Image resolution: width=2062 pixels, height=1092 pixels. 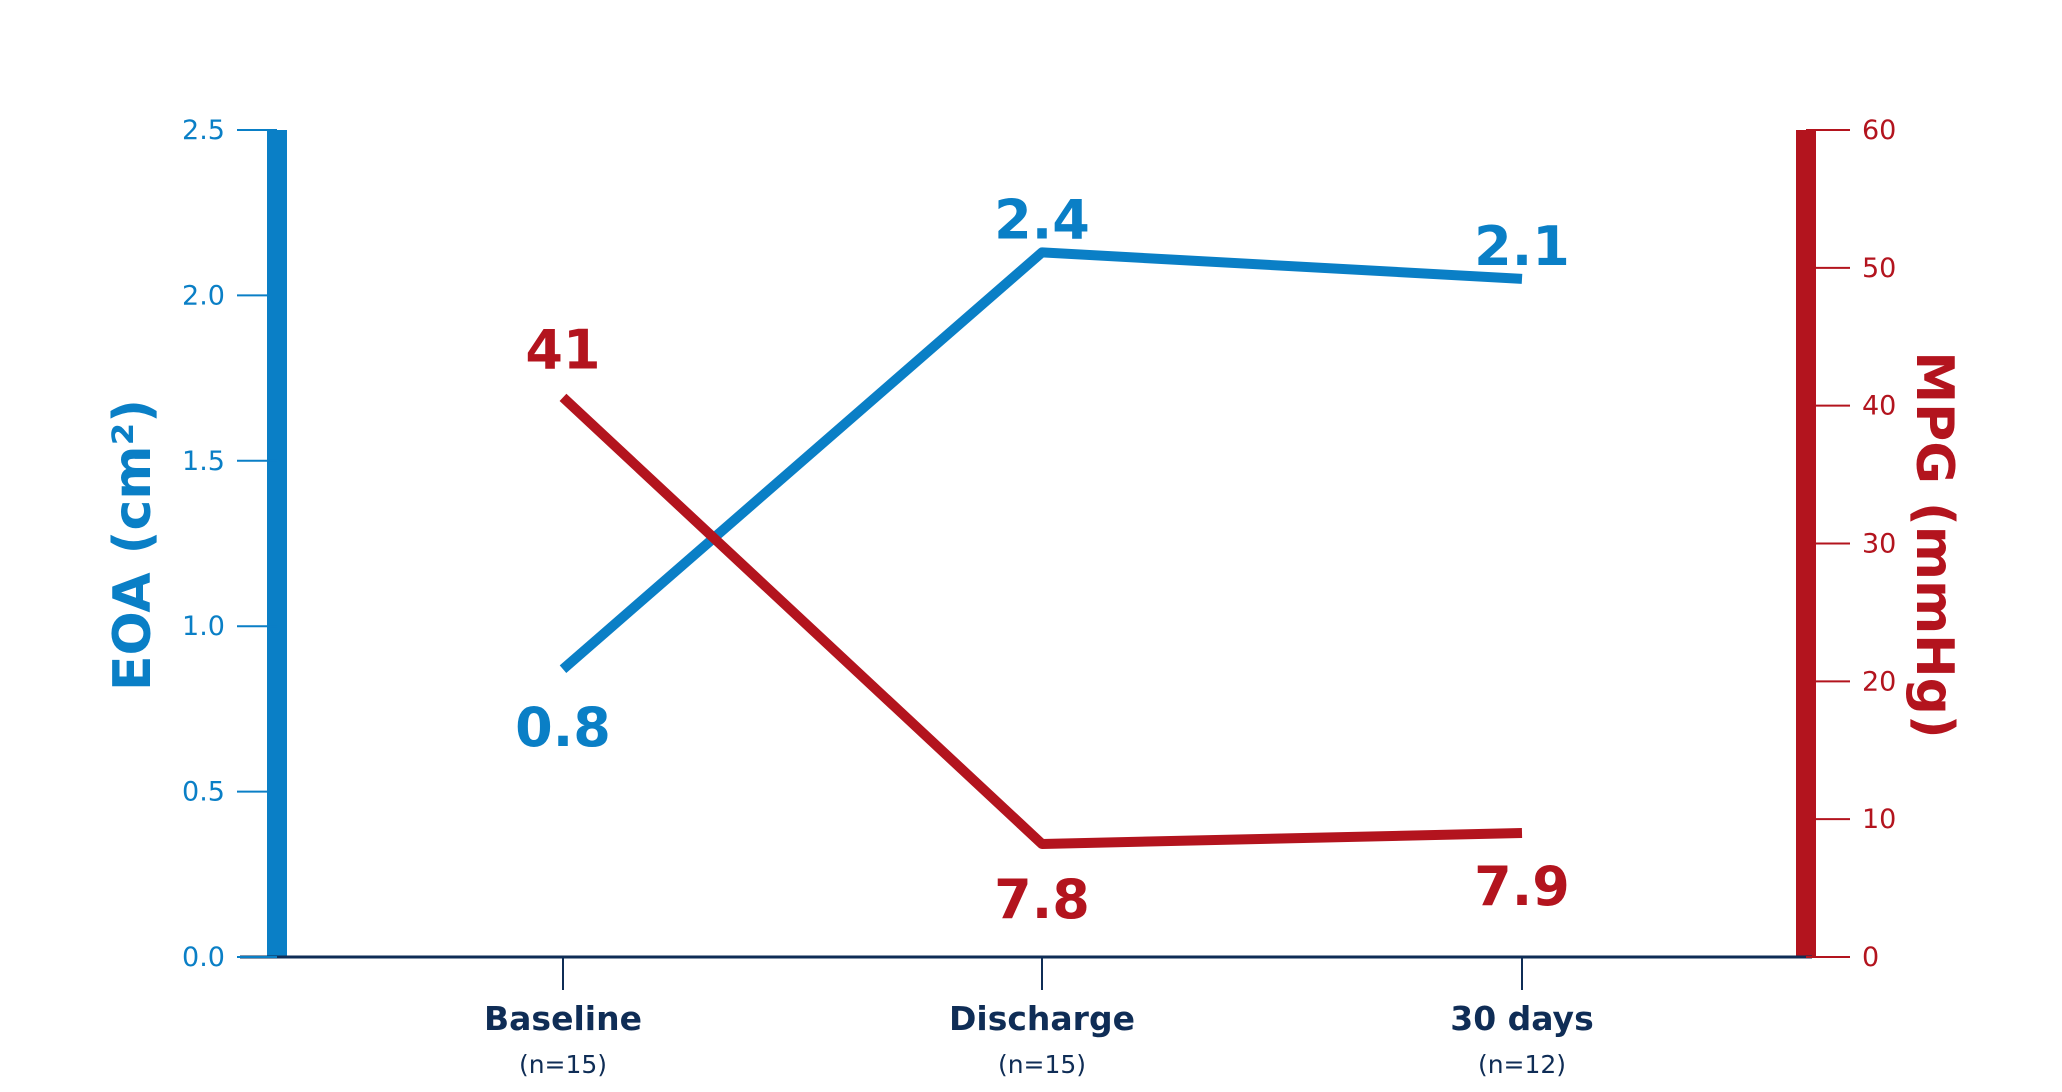 What do you see at coordinates (1879, 544) in the screenshot?
I see `right-tick-label: 30` at bounding box center [1879, 544].